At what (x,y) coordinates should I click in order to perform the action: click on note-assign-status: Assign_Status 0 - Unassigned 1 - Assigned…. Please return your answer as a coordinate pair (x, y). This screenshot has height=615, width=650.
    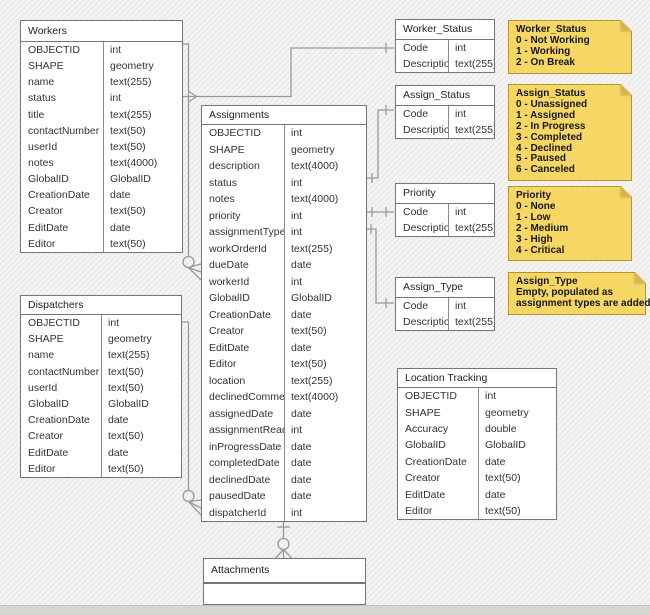
    Looking at the image, I should click on (570, 133).